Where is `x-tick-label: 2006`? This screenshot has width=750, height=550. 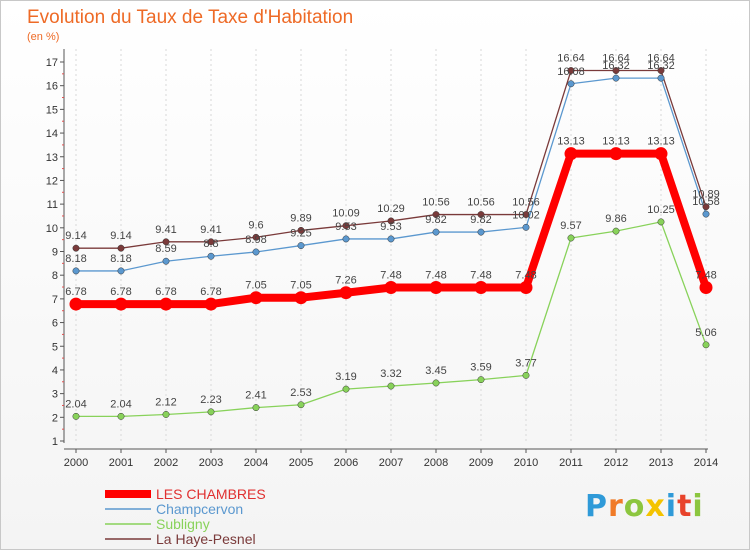 x-tick-label: 2006 is located at coordinates (346, 463).